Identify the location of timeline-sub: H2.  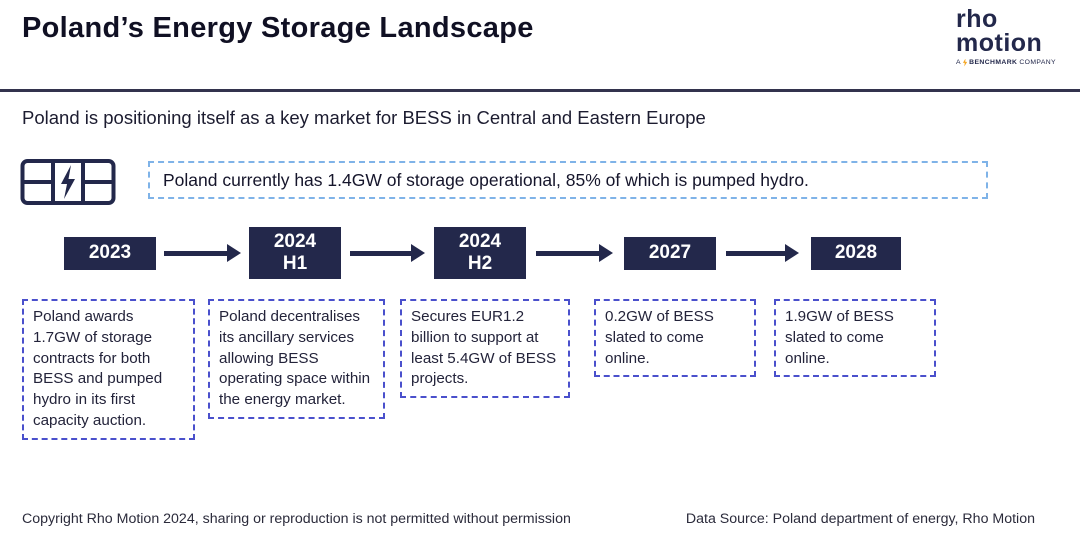
(480, 263).